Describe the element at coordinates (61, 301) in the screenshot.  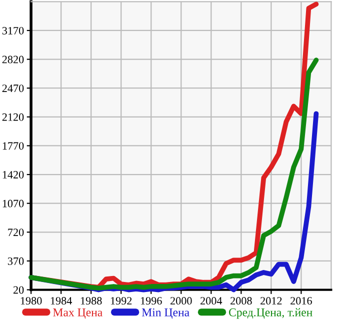
I see `x-tick-label: 1984` at that location.